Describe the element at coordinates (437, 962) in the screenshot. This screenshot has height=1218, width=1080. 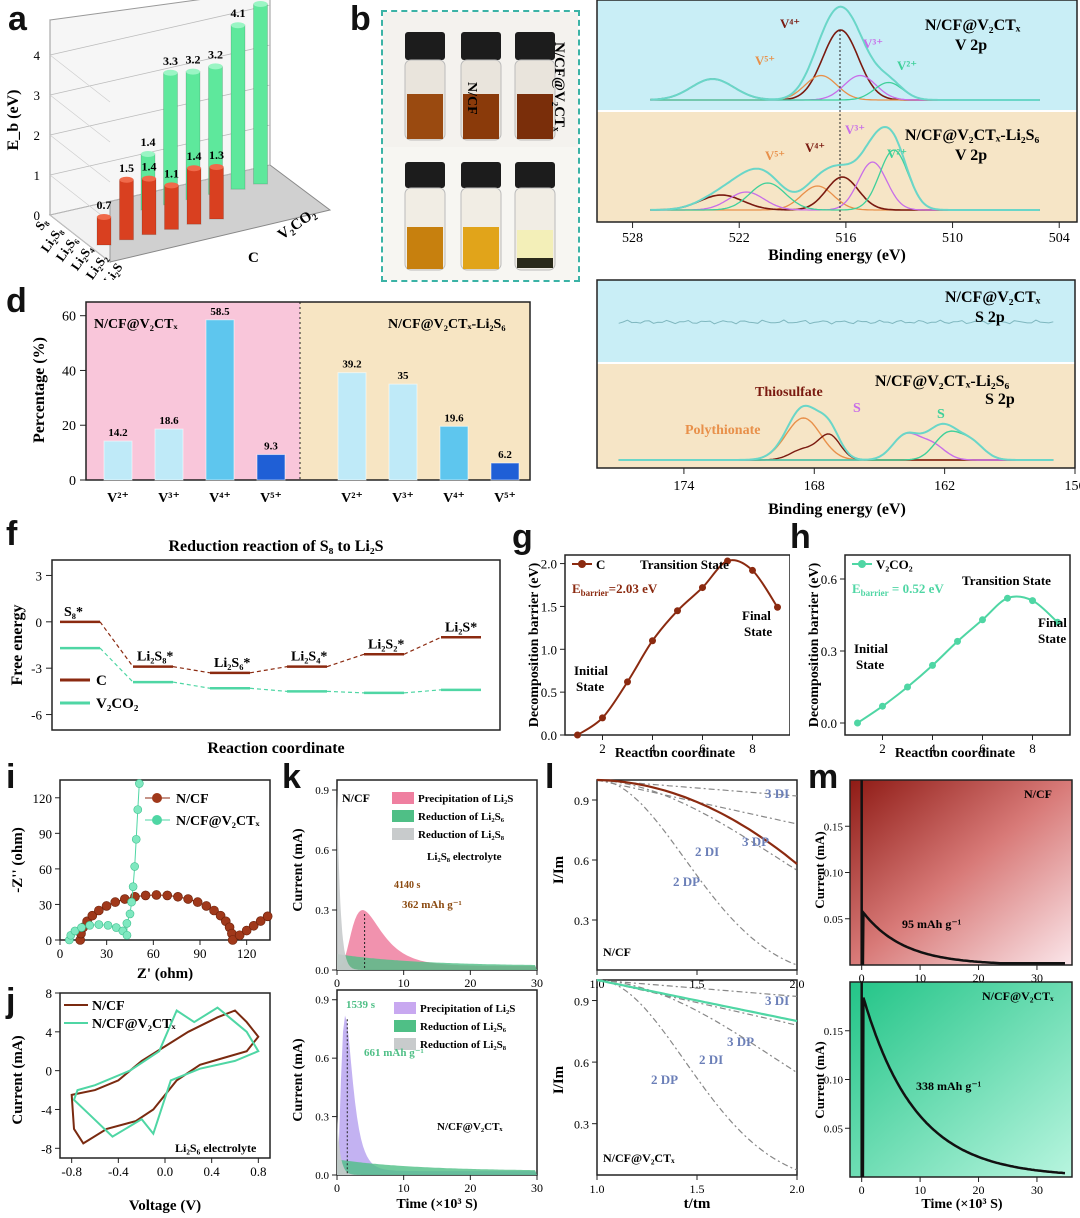
I see `area-li2s6` at that location.